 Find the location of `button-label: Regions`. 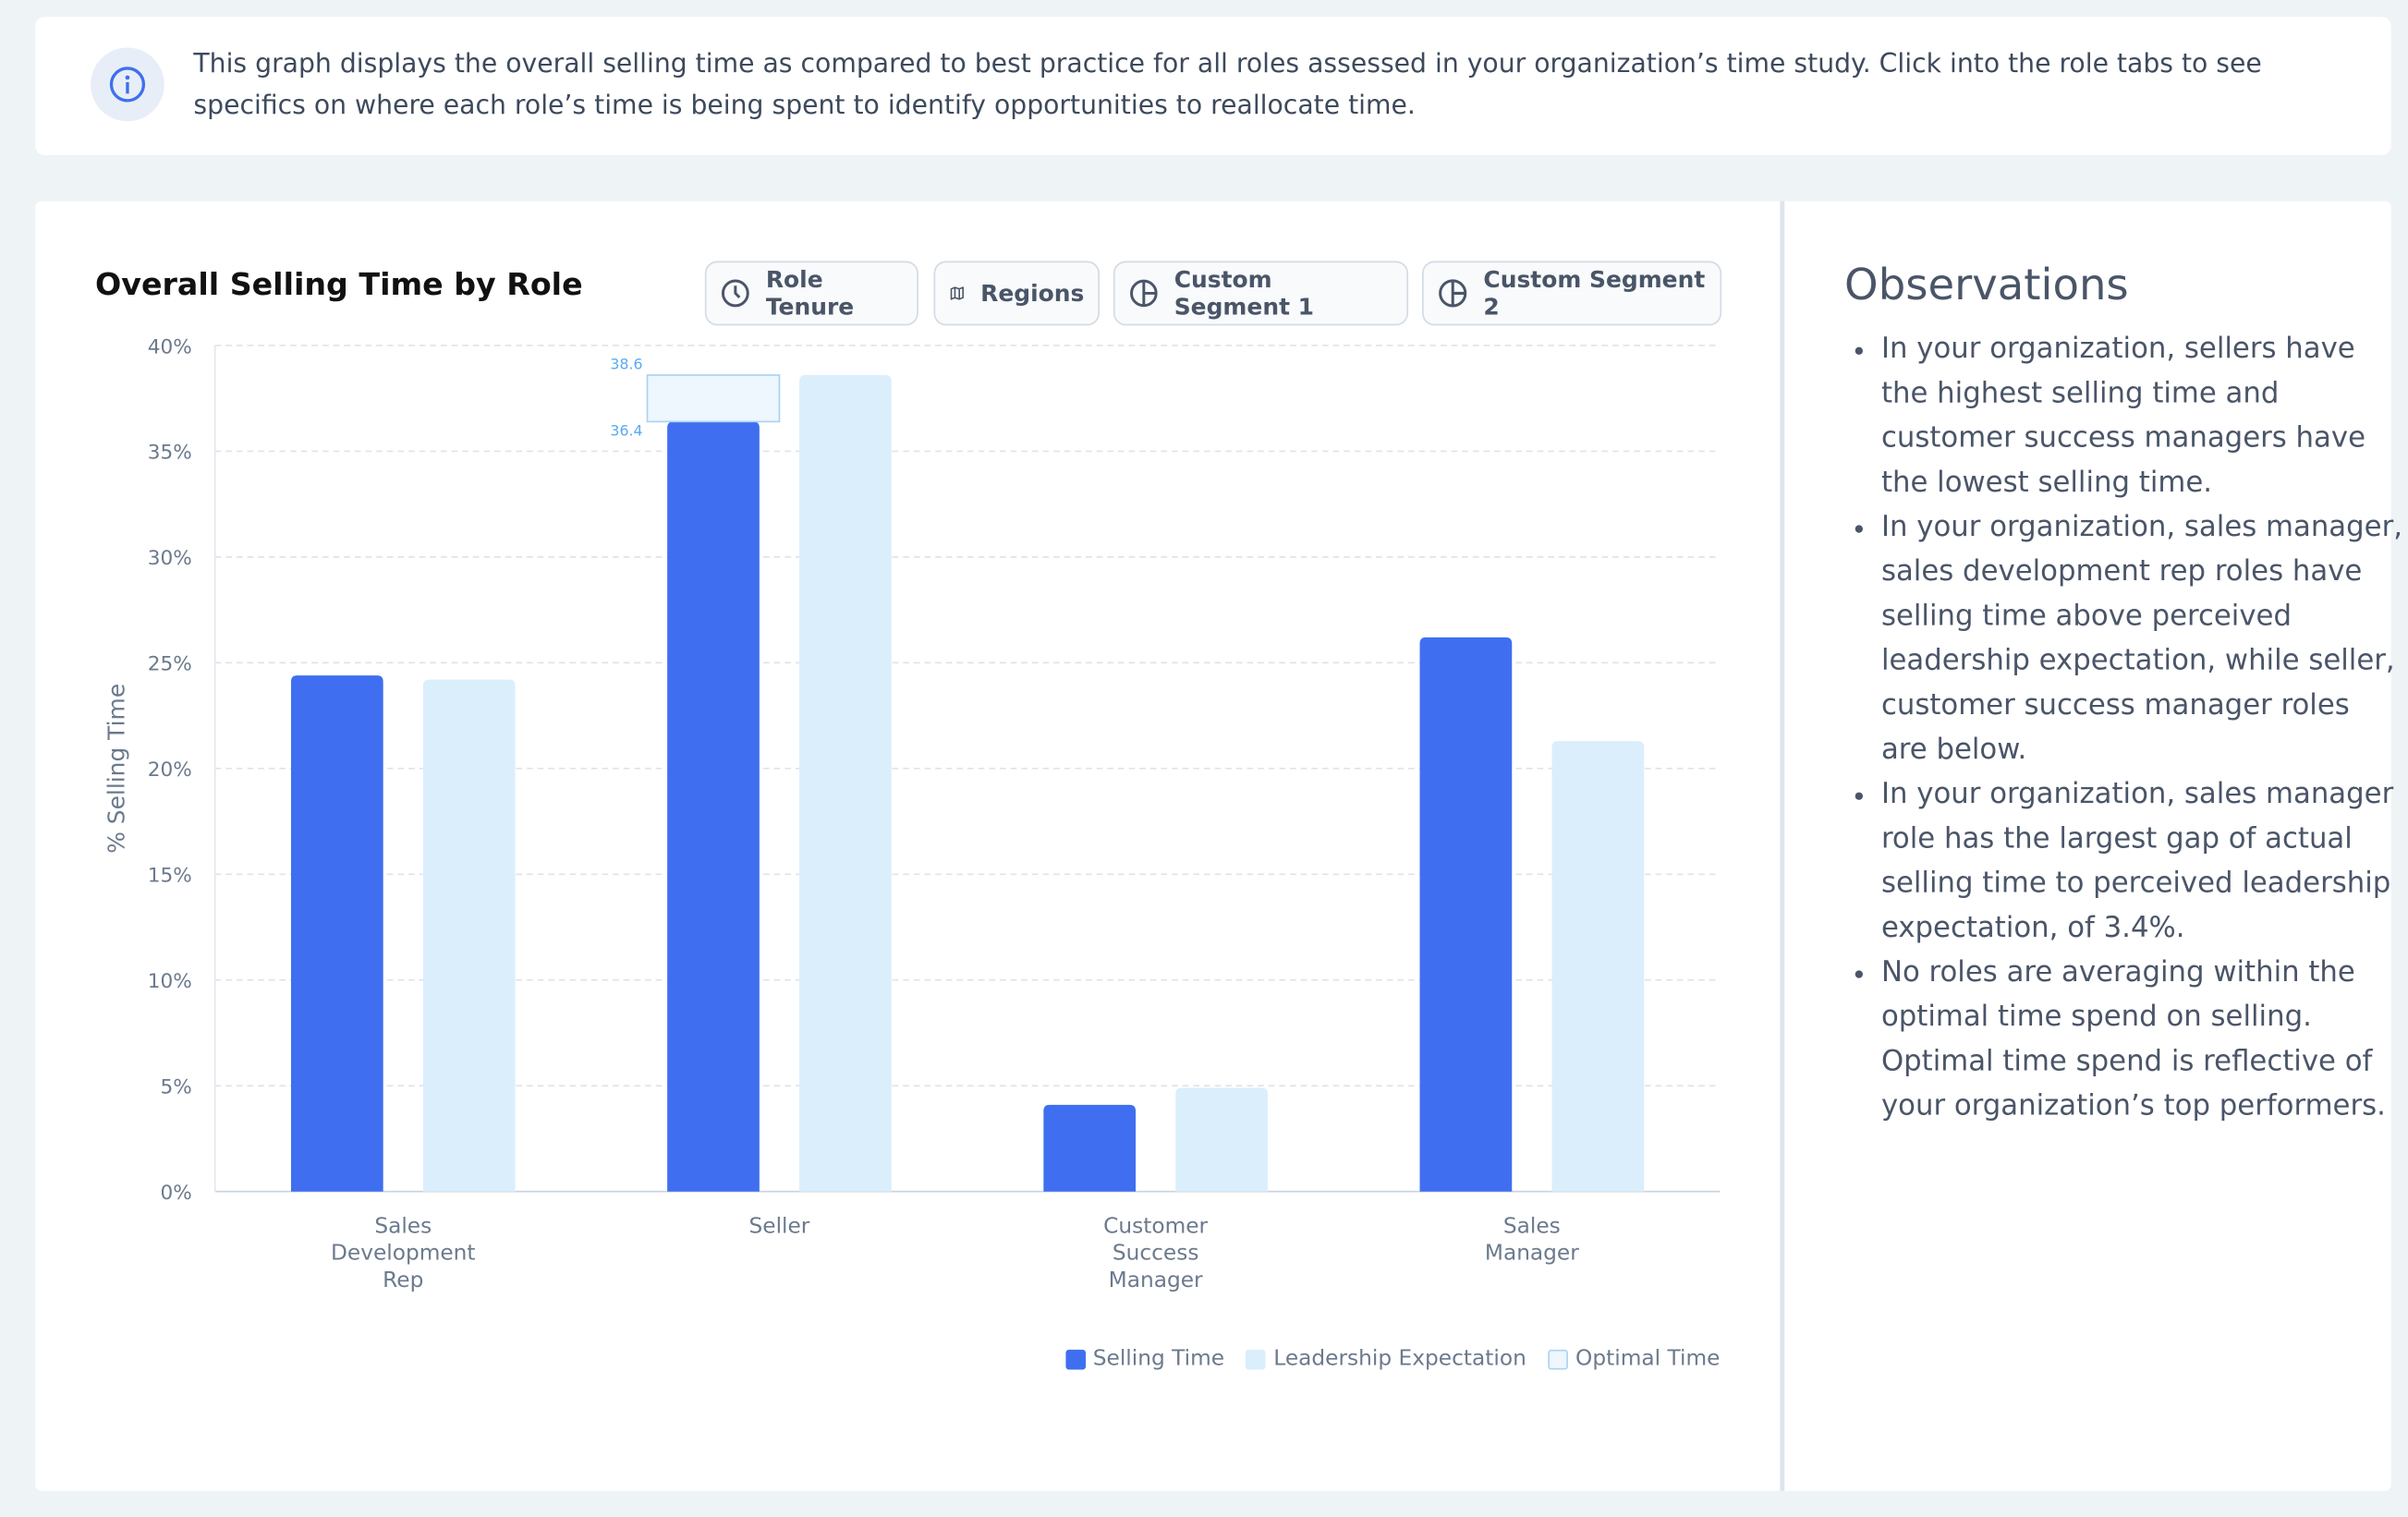

button-label: Regions is located at coordinates (1032, 293).